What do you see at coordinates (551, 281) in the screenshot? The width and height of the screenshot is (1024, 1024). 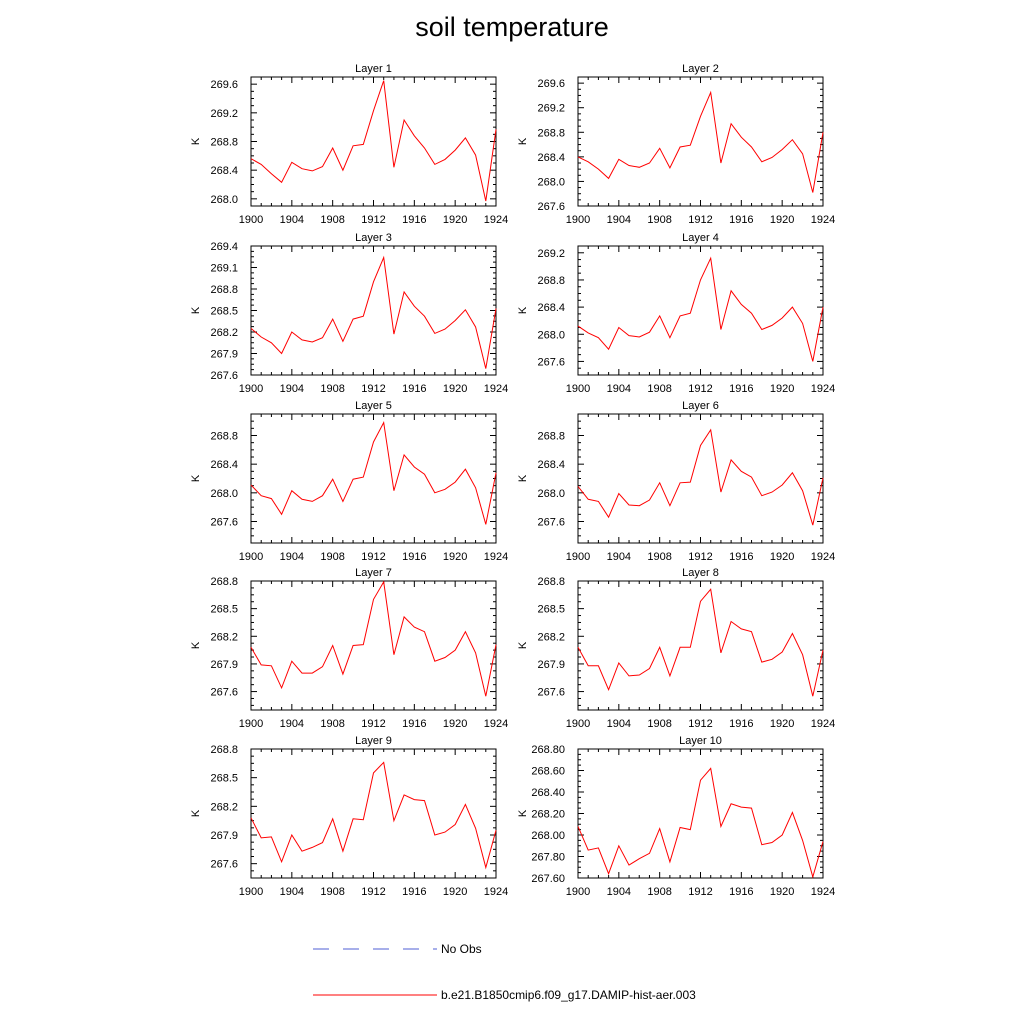 I see `panel-4-ytick-label: 268.8` at bounding box center [551, 281].